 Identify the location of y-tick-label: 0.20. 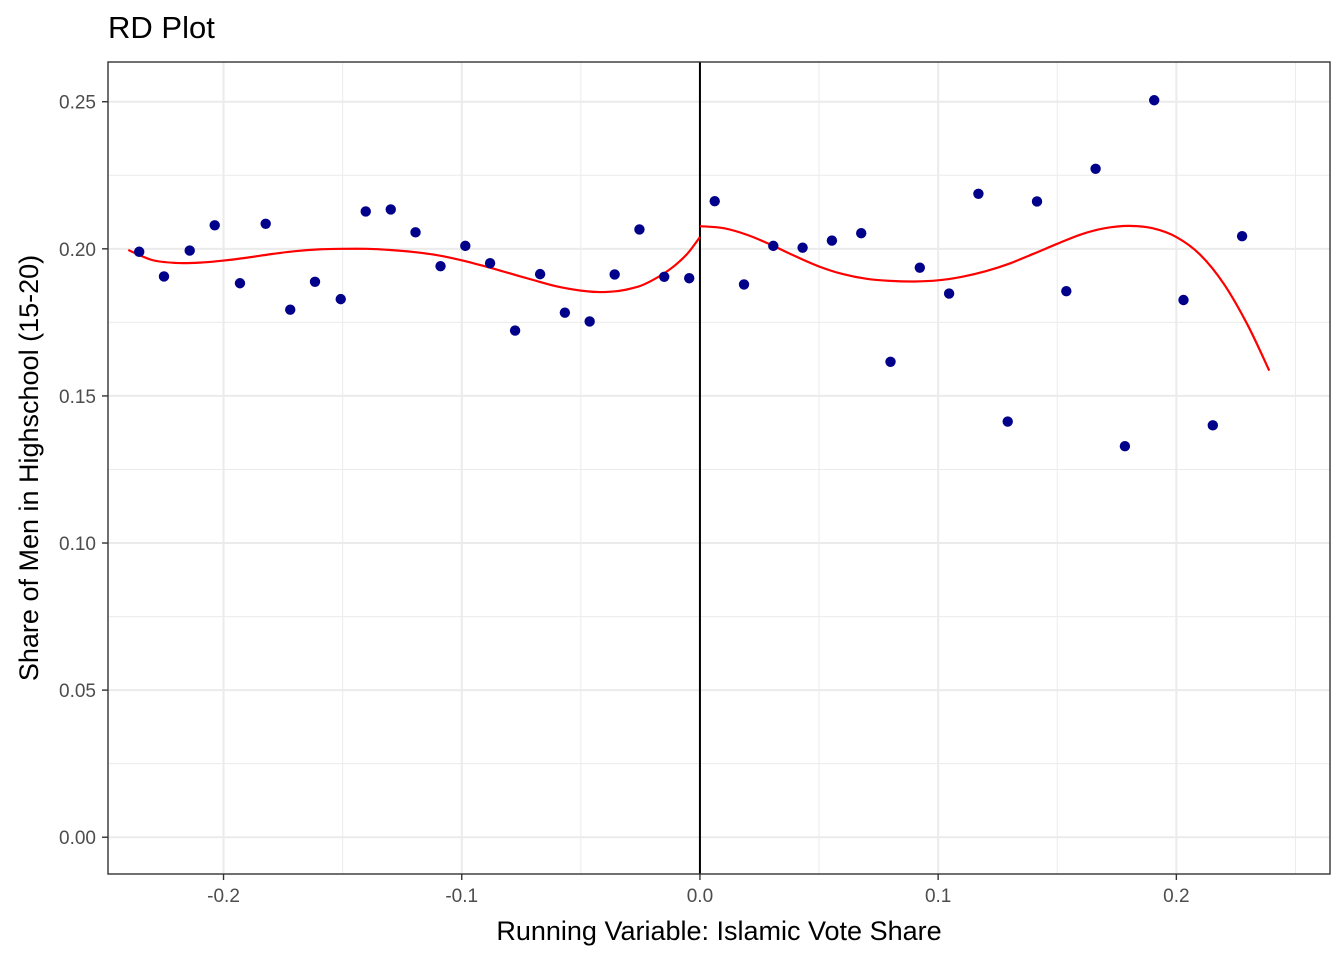
(77, 250).